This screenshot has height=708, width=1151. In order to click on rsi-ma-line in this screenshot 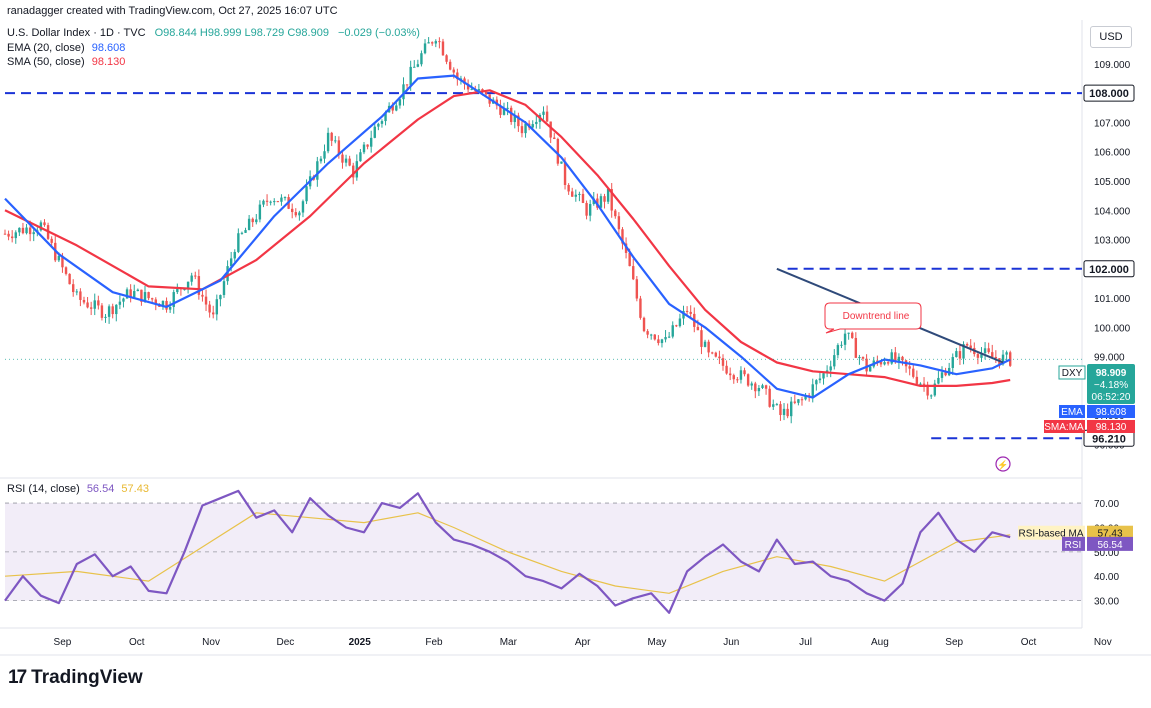, I will do `click(507, 553)`.